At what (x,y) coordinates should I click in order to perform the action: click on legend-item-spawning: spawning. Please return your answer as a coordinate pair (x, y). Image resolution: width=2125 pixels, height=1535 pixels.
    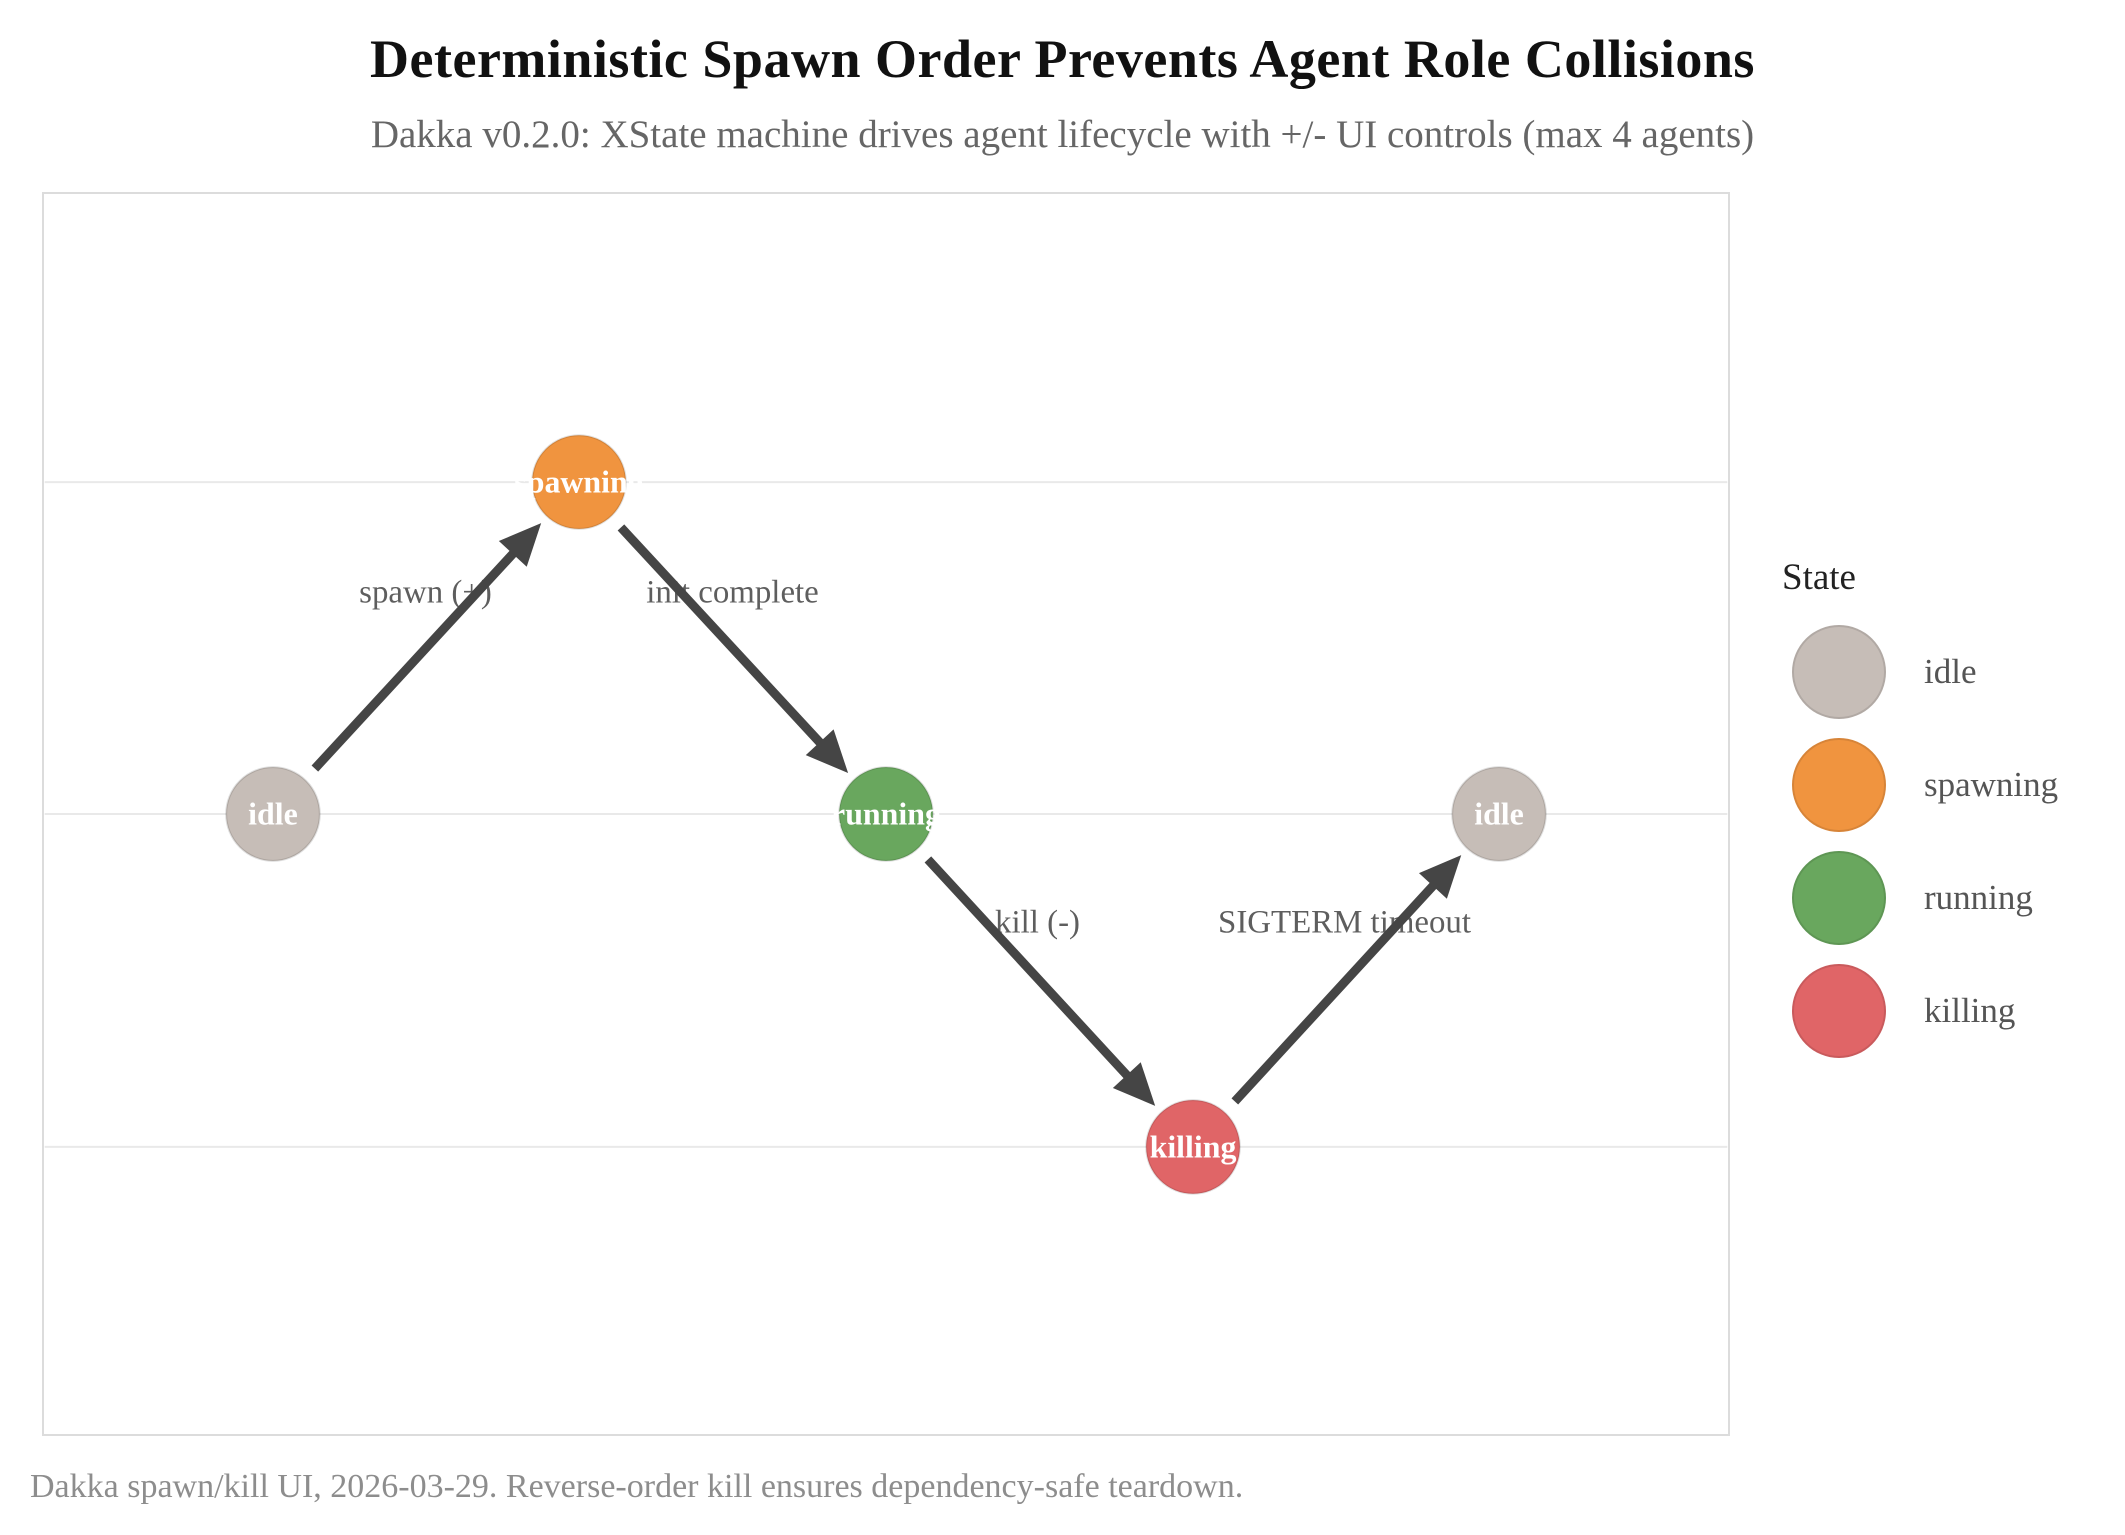
    Looking at the image, I should click on (1947, 785).